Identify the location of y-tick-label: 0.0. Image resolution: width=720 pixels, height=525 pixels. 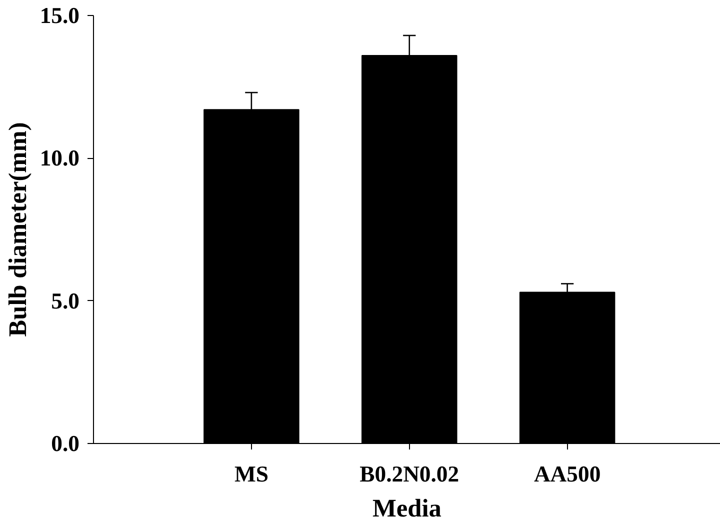
(65, 443).